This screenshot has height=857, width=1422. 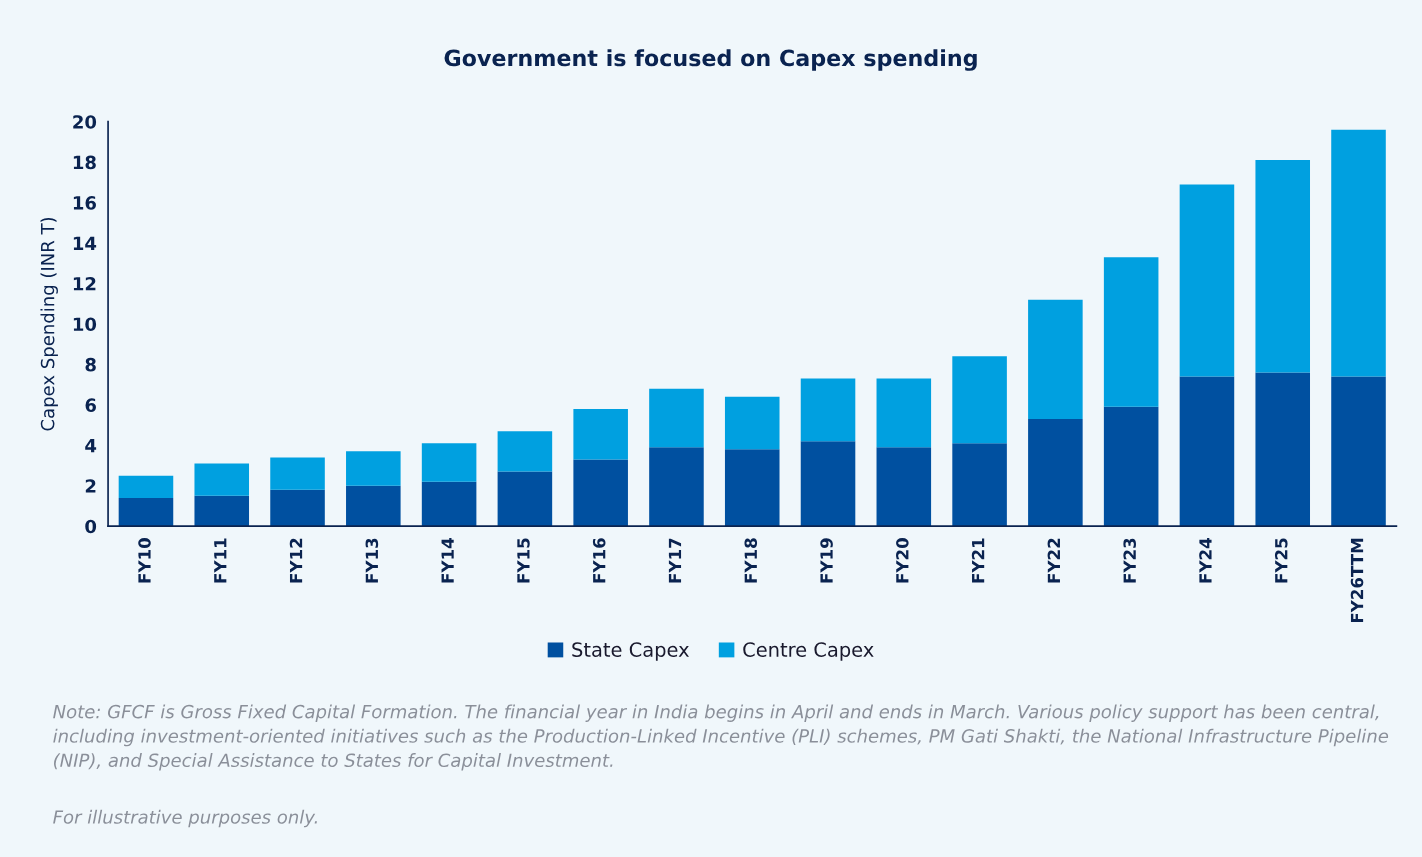 I want to click on y-tick-label: 2, so click(x=90, y=486).